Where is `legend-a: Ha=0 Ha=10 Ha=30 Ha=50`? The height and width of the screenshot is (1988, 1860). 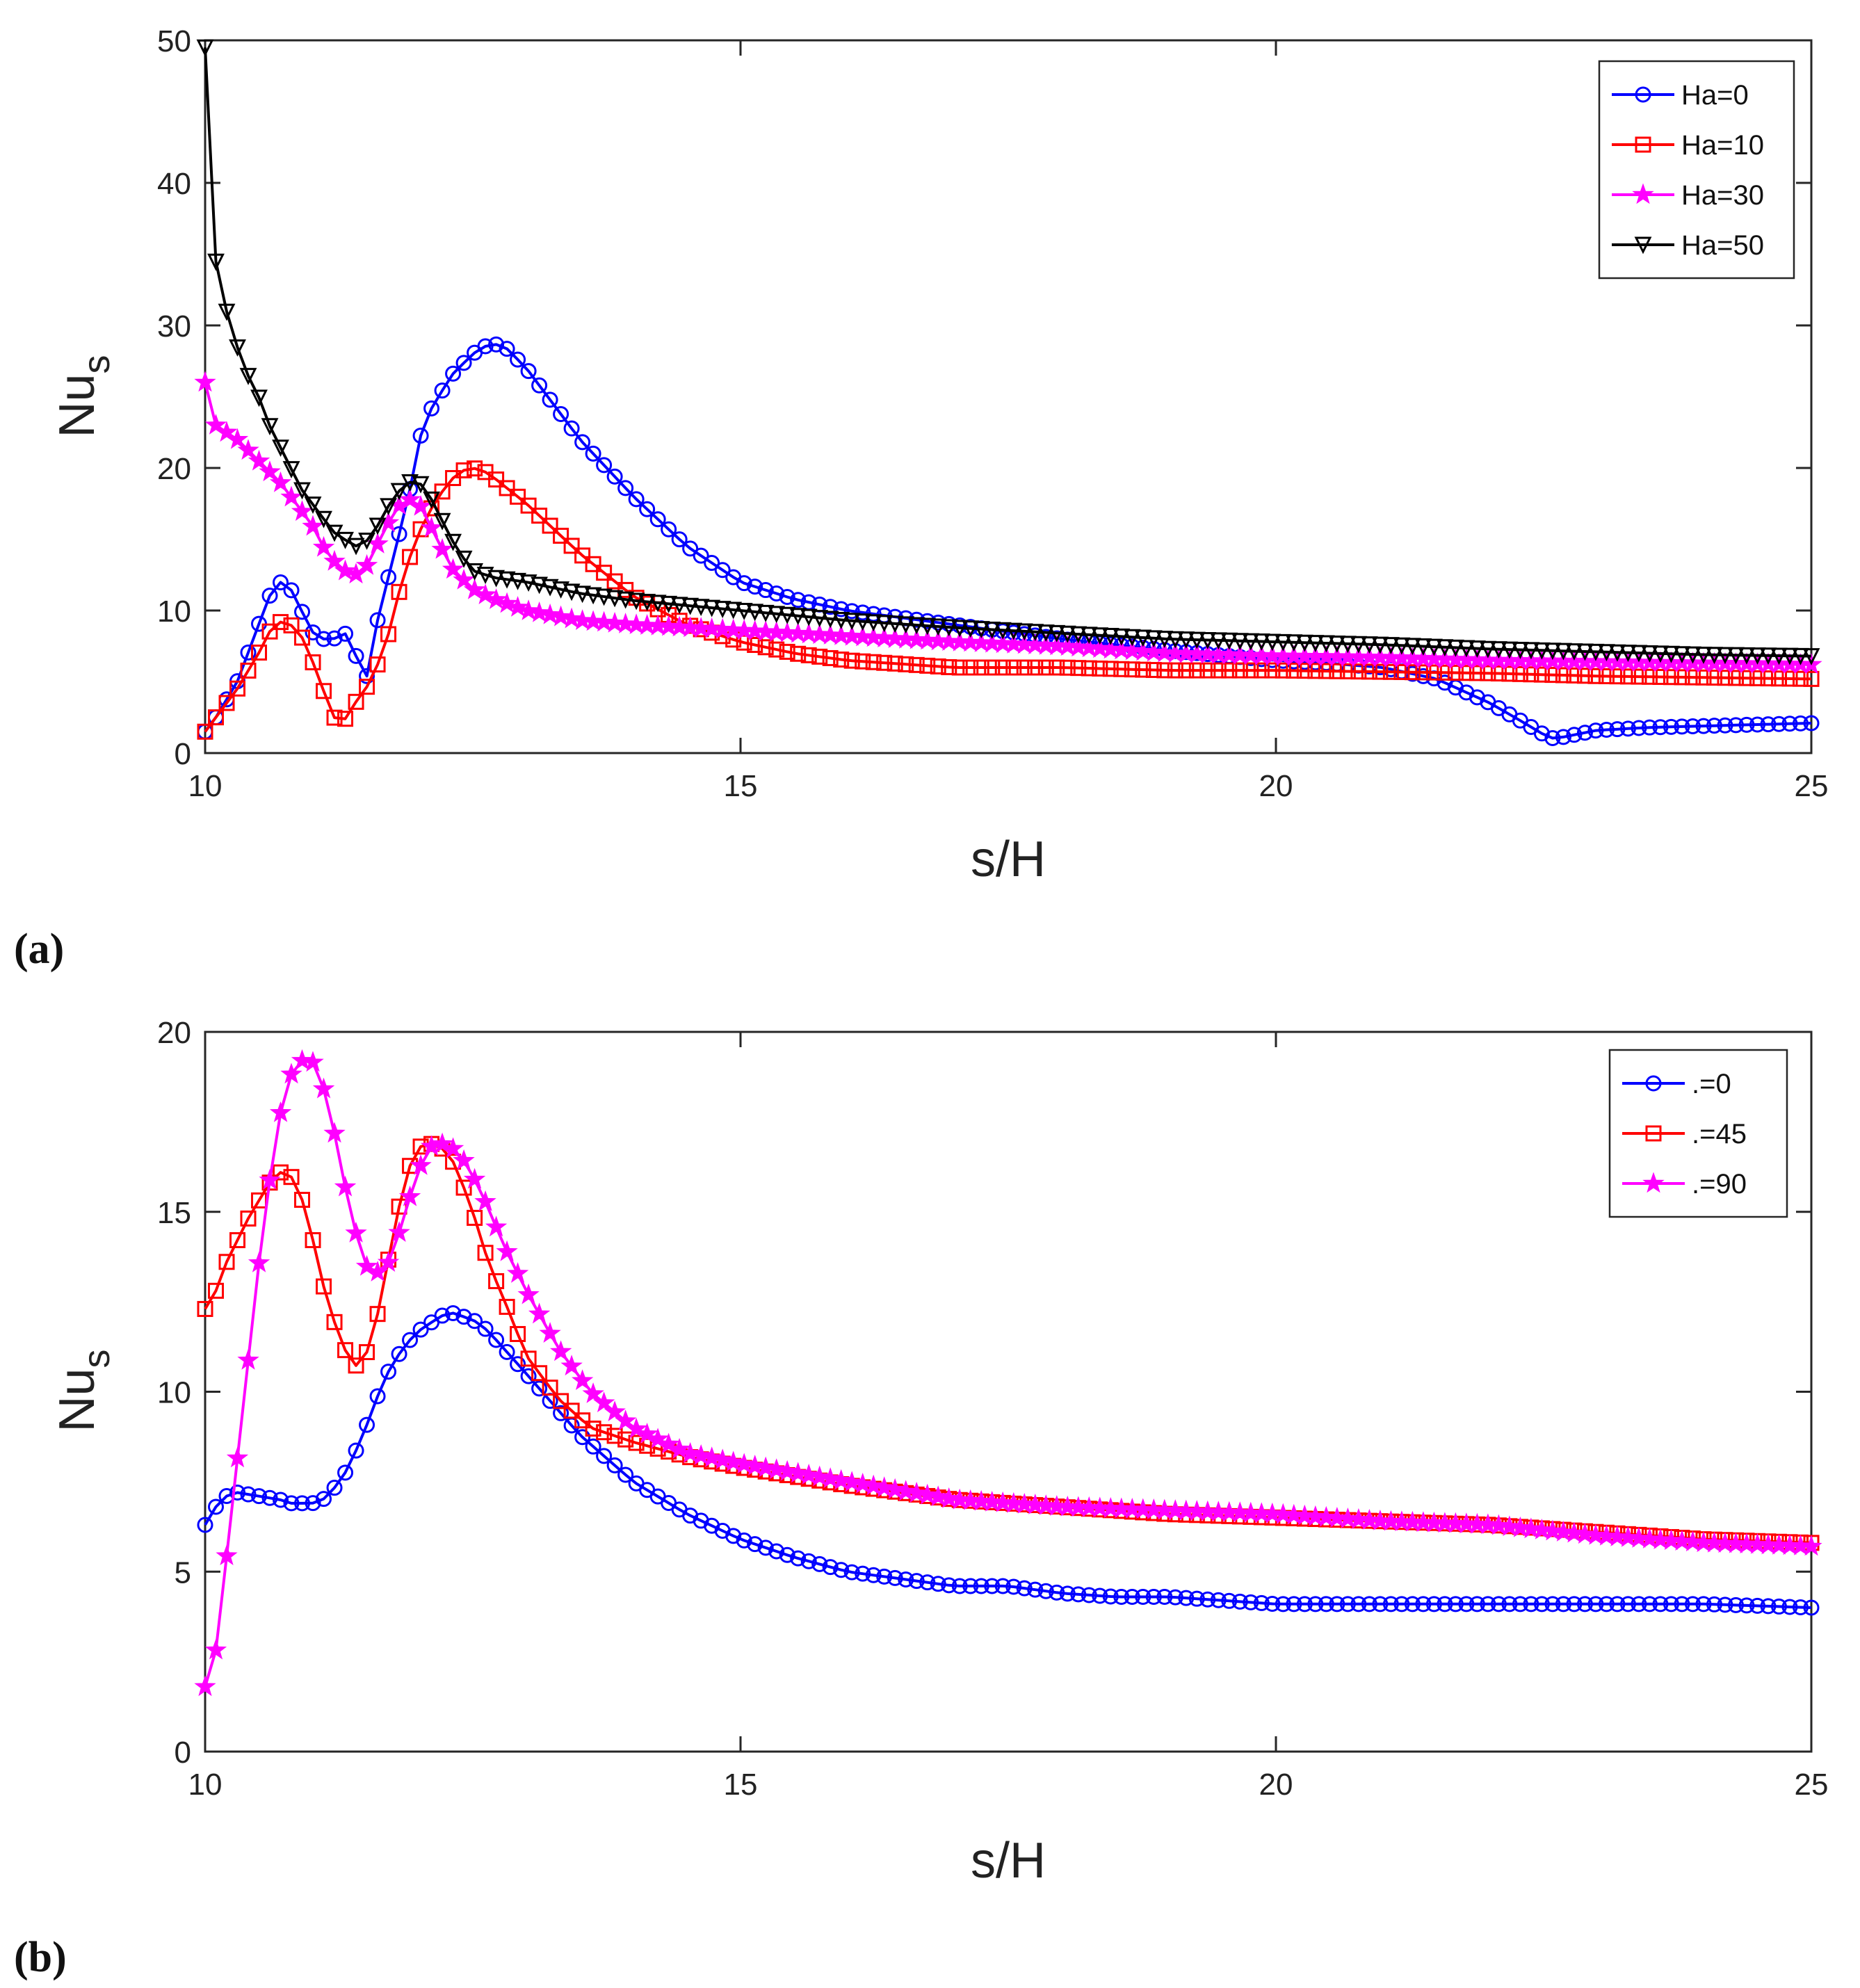
legend-a: Ha=0 Ha=10 Ha=30 Ha=50 is located at coordinates (1696, 170).